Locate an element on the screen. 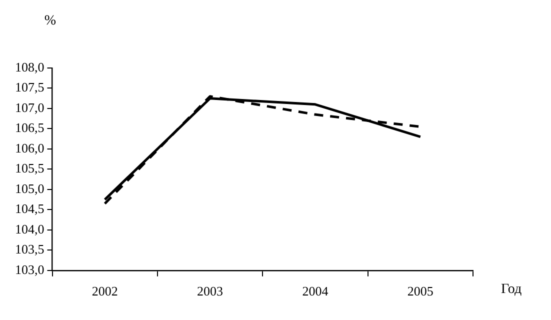 Image resolution: width=551 pixels, height=320 pixels. y-tick-label: 106,0 is located at coordinates (29, 148).